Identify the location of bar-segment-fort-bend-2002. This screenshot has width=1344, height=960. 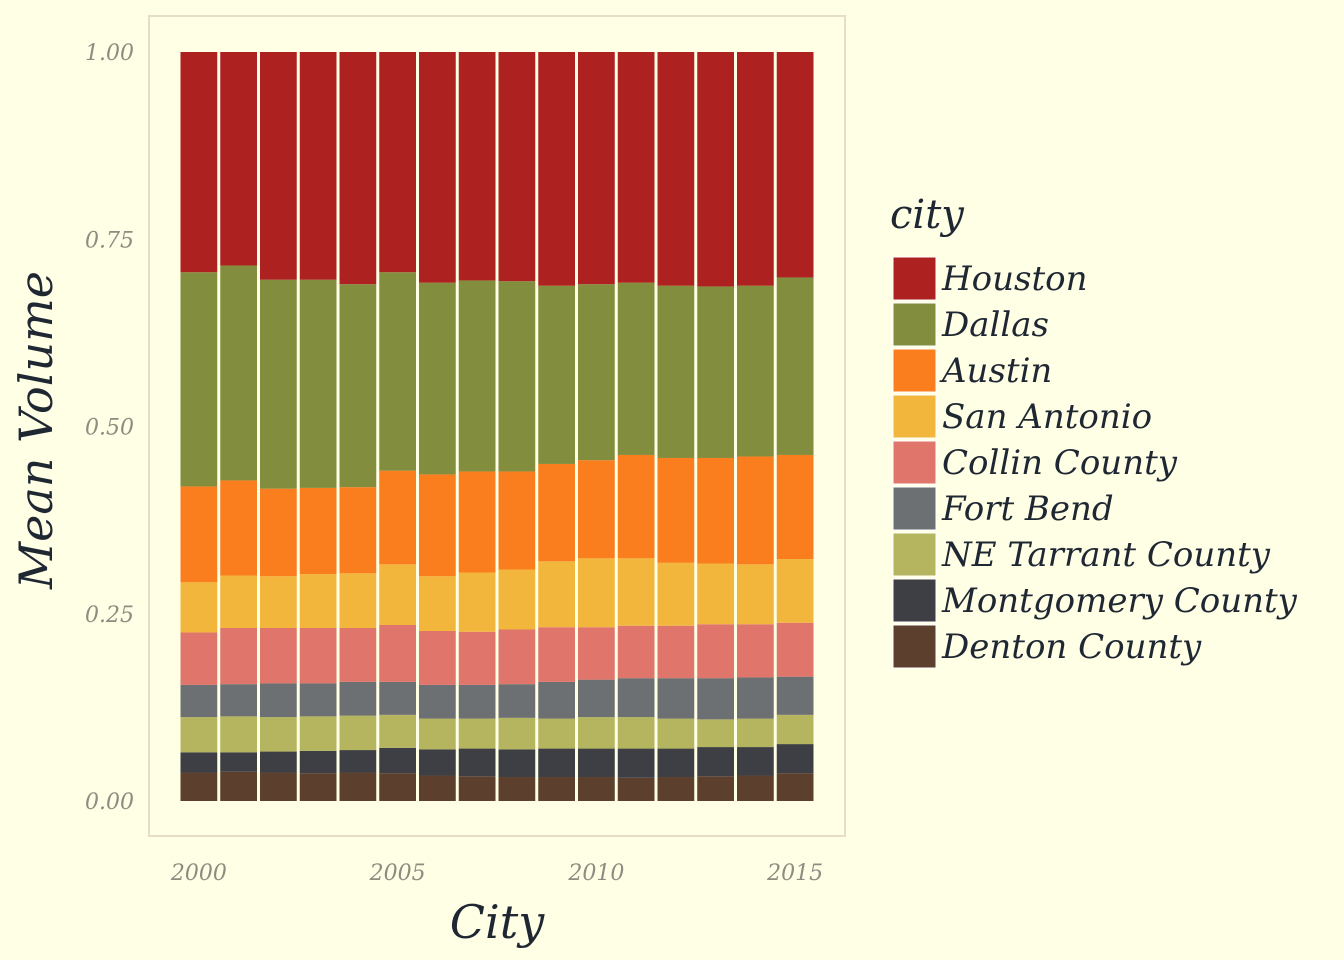
(278, 700).